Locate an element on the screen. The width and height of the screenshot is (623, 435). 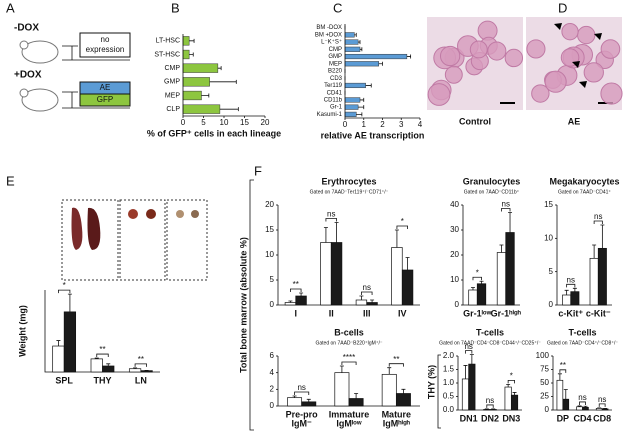
x-tick-label: Pre-pro is located at coordinates (302, 414).